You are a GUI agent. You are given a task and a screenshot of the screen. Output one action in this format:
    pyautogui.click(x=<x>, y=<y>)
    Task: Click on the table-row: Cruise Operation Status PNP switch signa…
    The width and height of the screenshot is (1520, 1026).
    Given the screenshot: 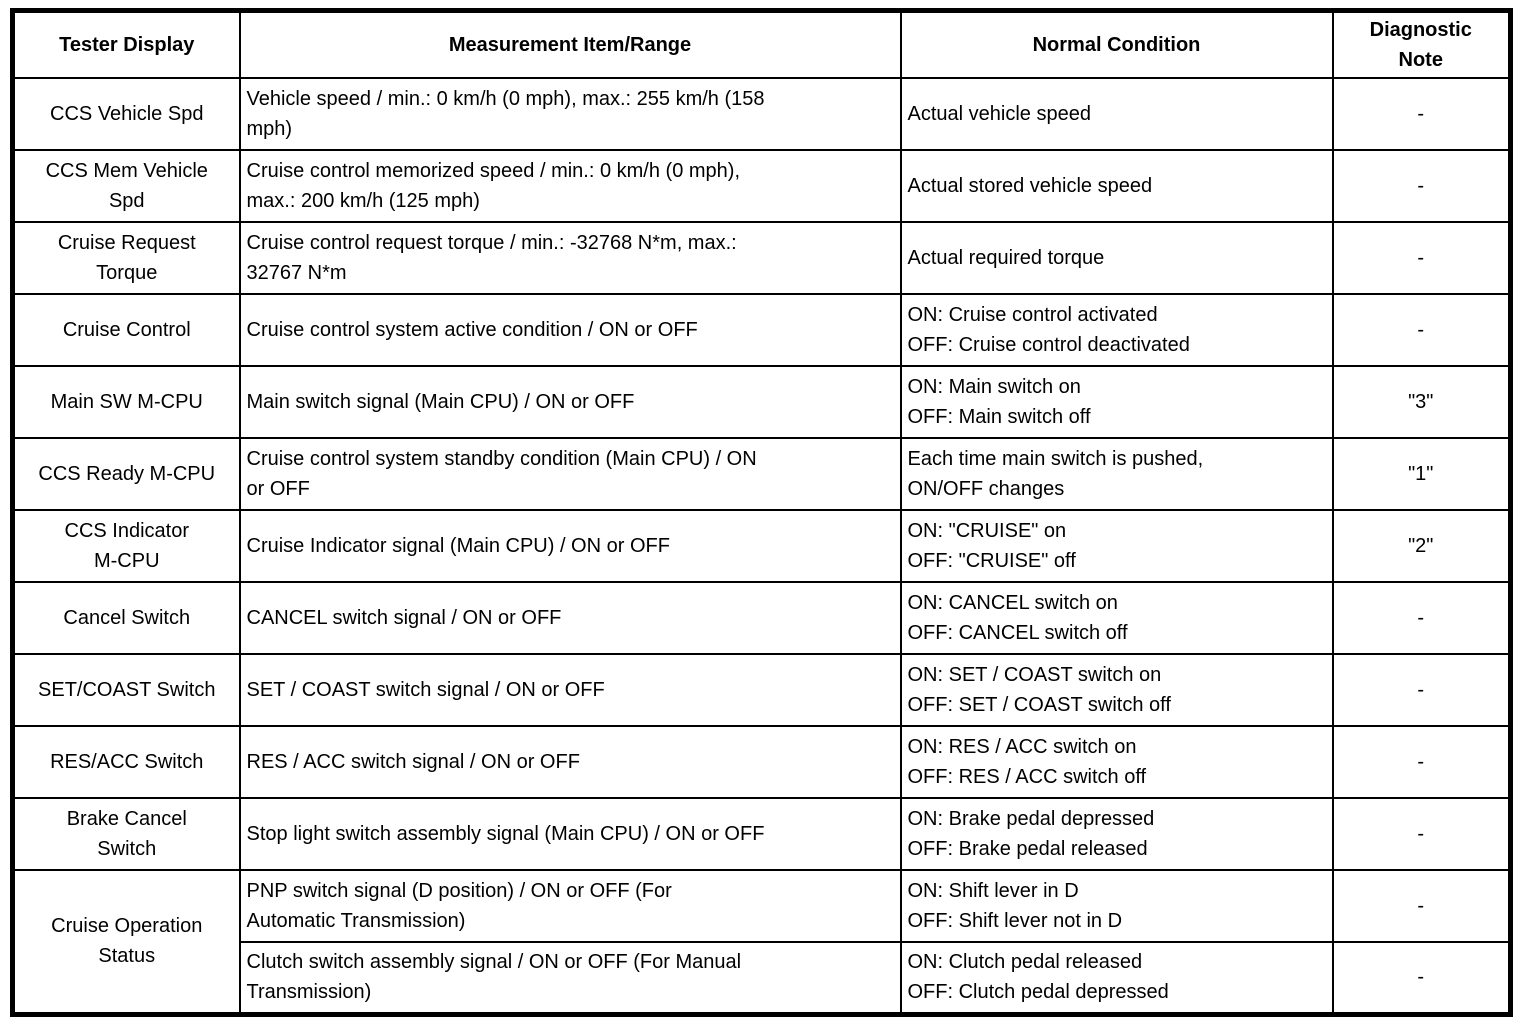 What is the action you would take?
    pyautogui.click(x=761, y=942)
    